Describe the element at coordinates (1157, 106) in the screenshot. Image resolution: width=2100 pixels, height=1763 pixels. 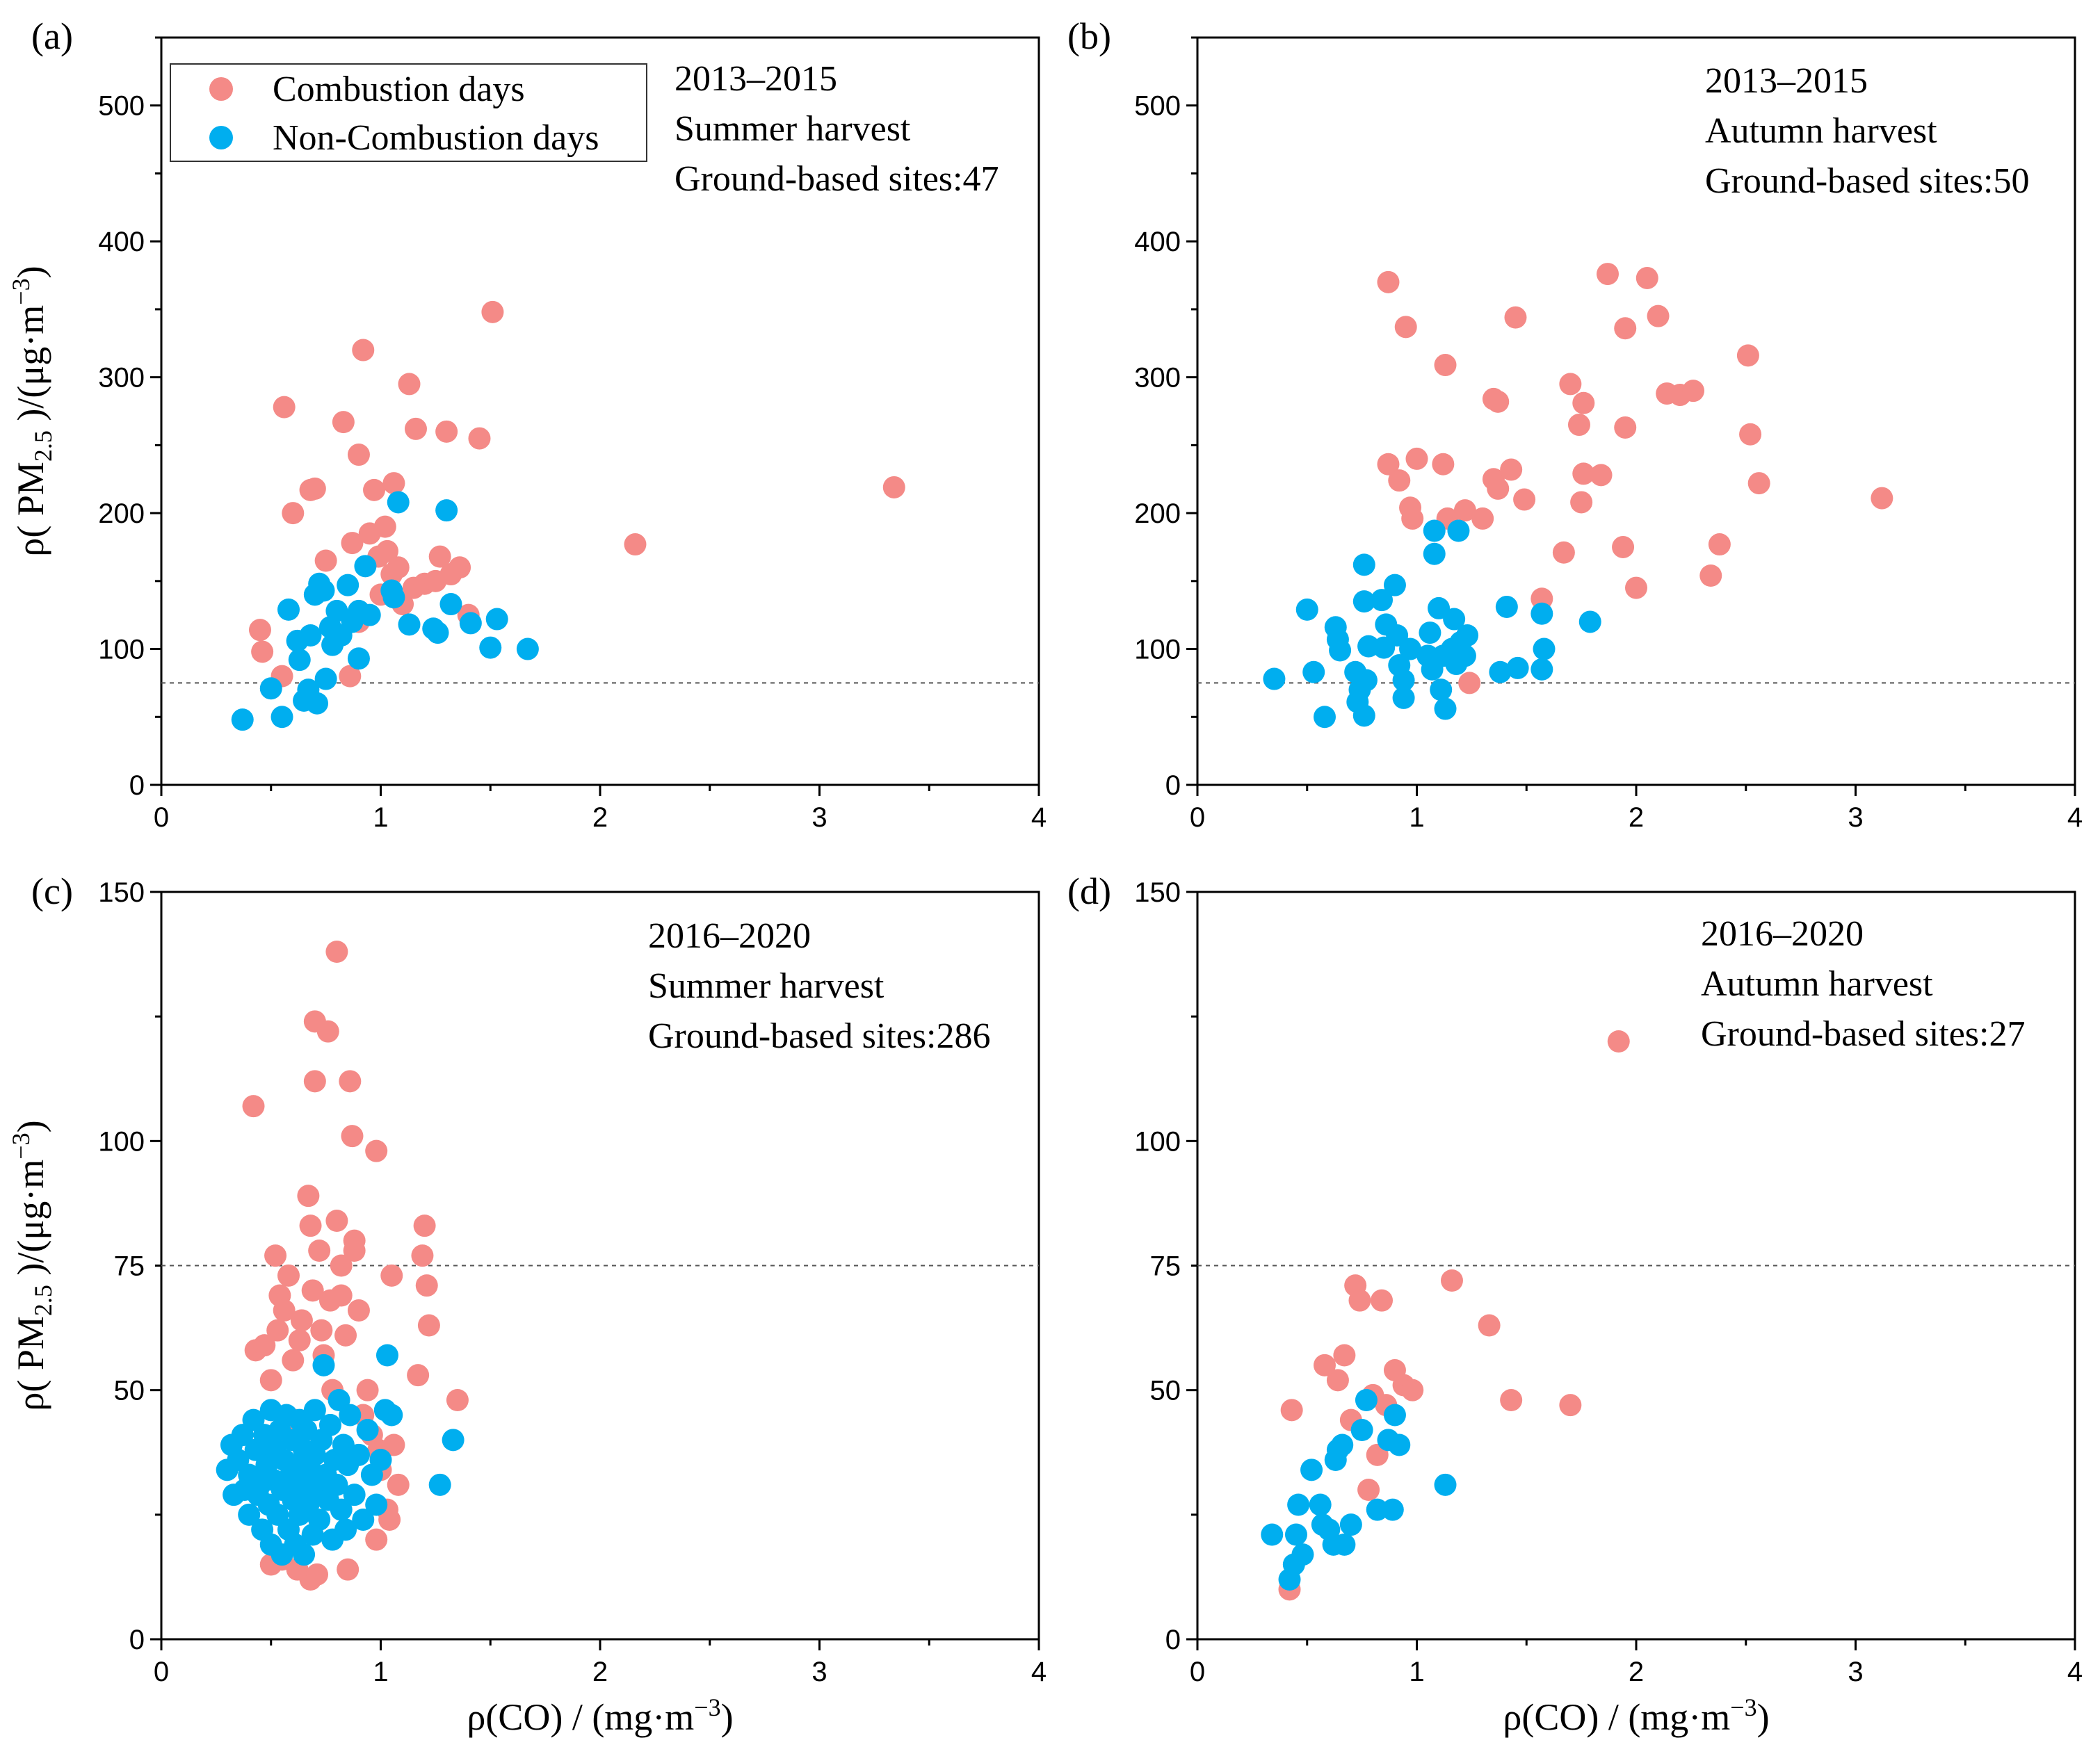
I see `y-tick-label: 500` at that location.